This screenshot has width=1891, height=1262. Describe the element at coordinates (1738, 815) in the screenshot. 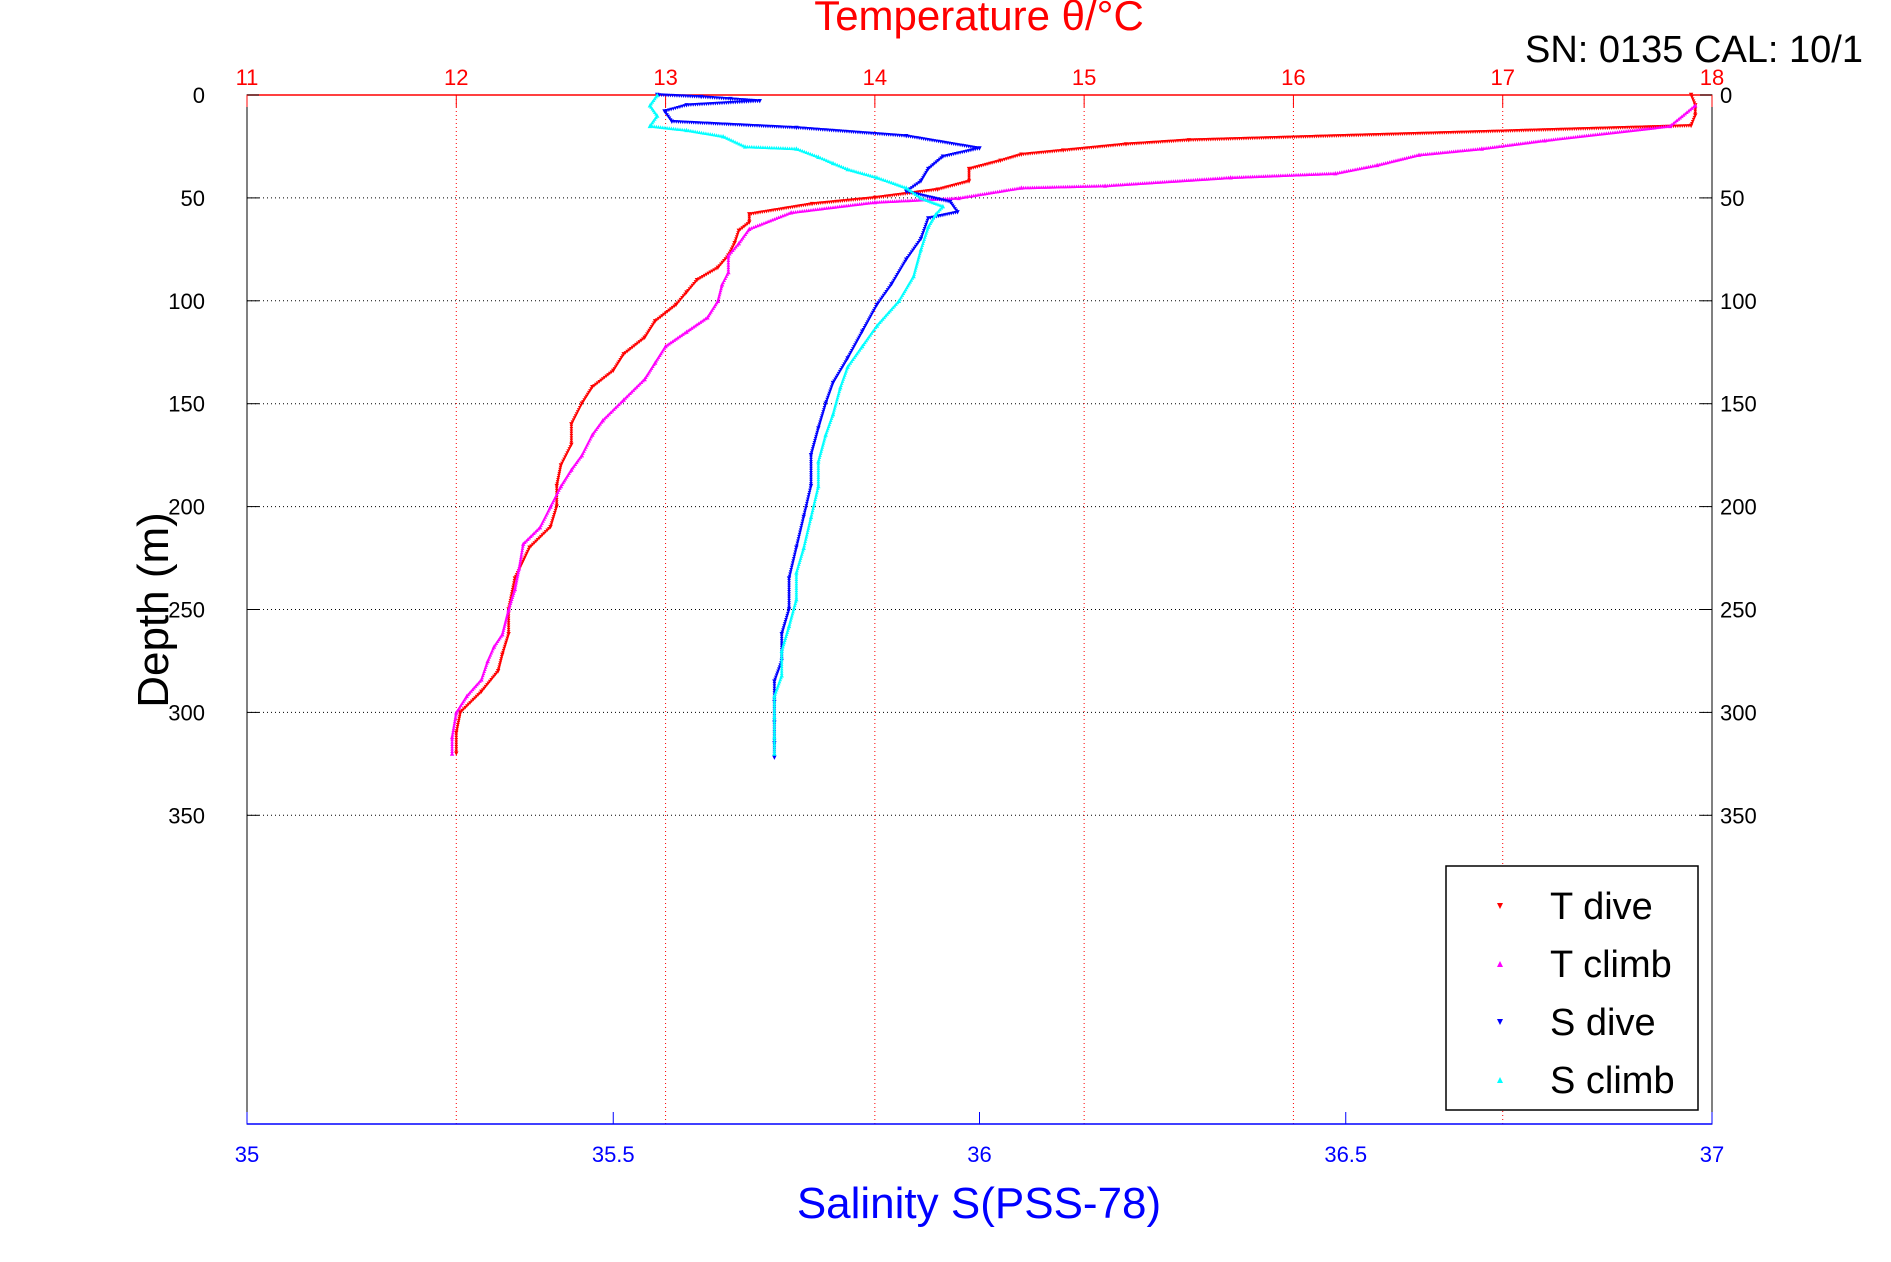

I see `y-tick-label-right: 350` at that location.